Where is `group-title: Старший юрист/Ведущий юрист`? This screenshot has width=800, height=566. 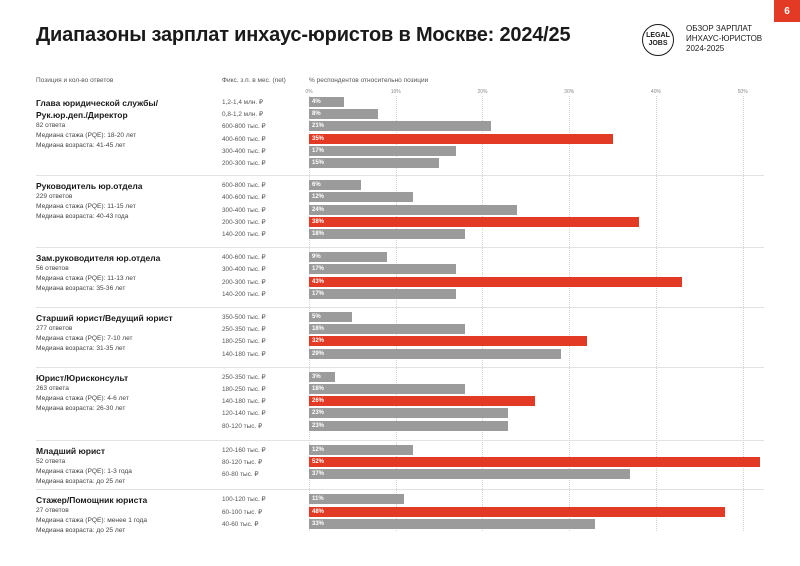
group-title: Старший юрист/Ведущий юрист is located at coordinates (104, 318).